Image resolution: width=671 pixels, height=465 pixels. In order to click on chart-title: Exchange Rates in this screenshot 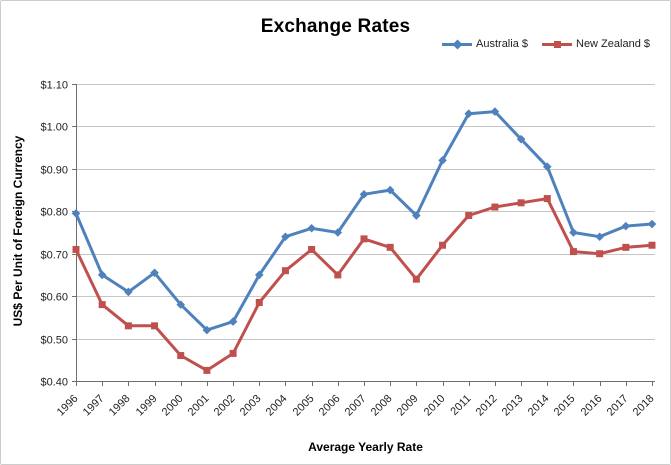, I will do `click(335, 26)`.